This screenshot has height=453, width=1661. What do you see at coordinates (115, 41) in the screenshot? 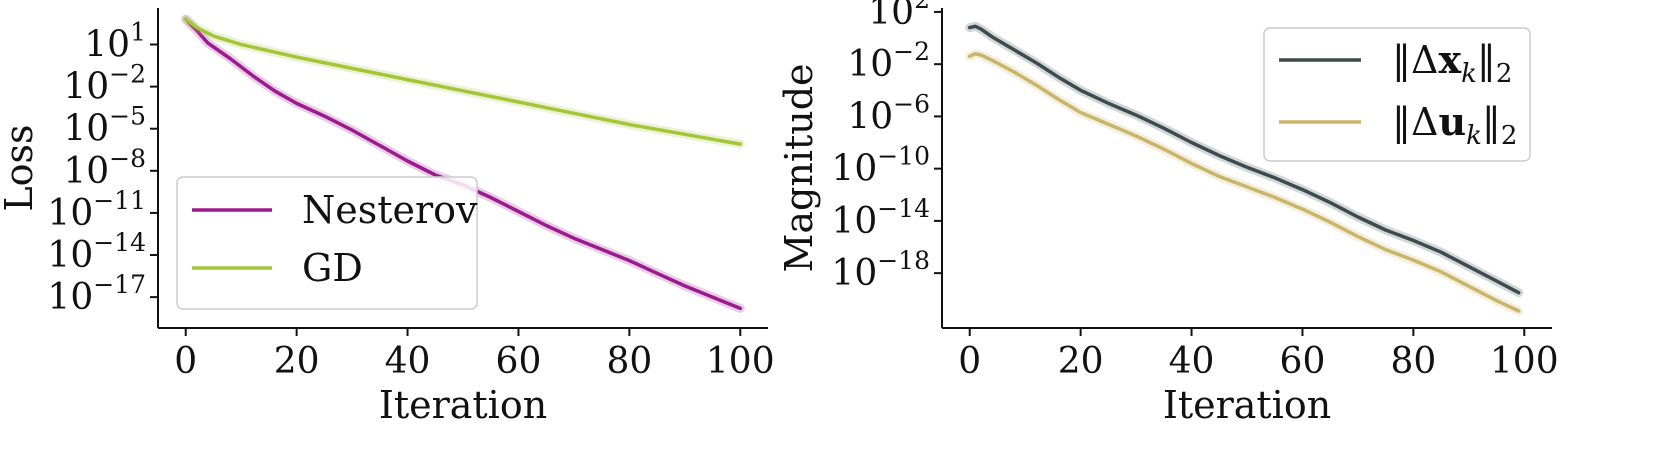
I see `y-tick-label: 10¹` at bounding box center [115, 41].